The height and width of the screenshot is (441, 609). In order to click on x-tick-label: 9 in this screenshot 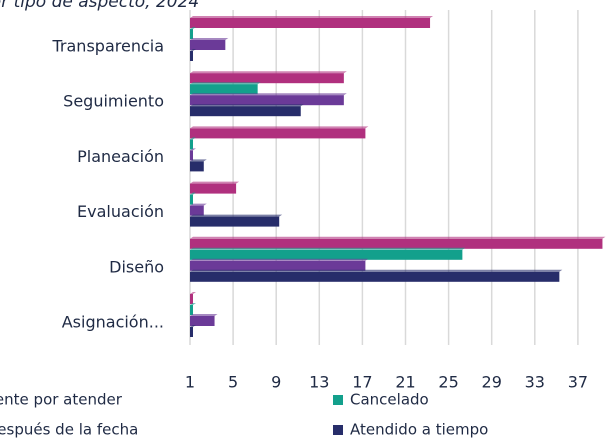, I will do `click(276, 382)`.